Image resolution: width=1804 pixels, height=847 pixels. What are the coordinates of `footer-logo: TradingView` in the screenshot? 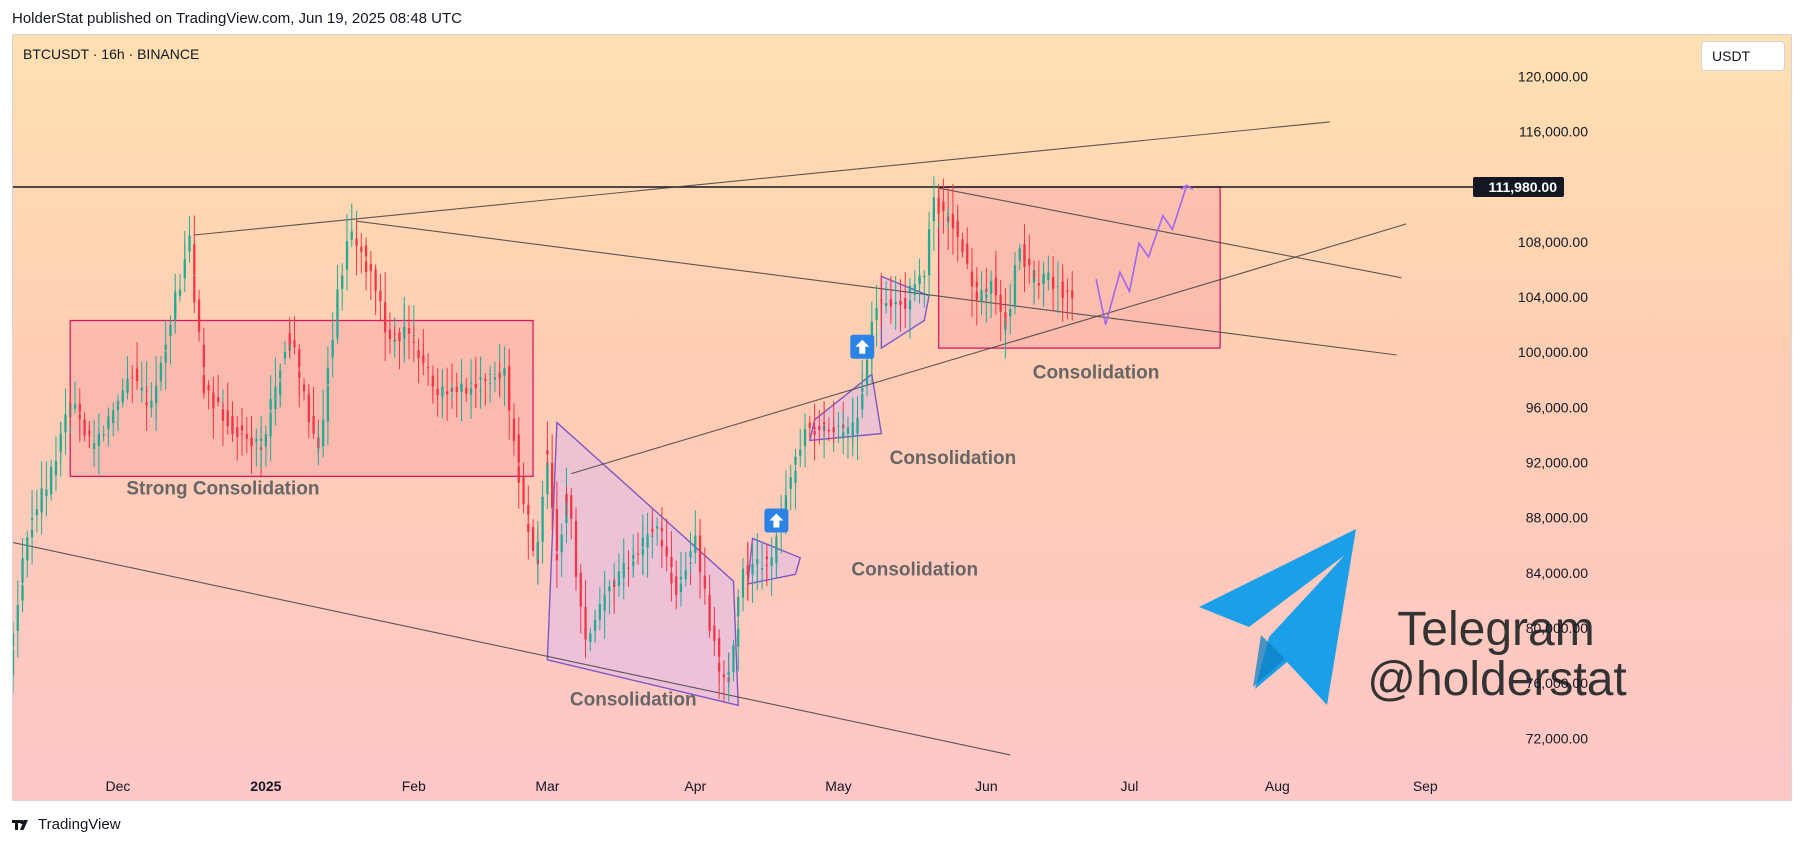 It's located at (66, 825).